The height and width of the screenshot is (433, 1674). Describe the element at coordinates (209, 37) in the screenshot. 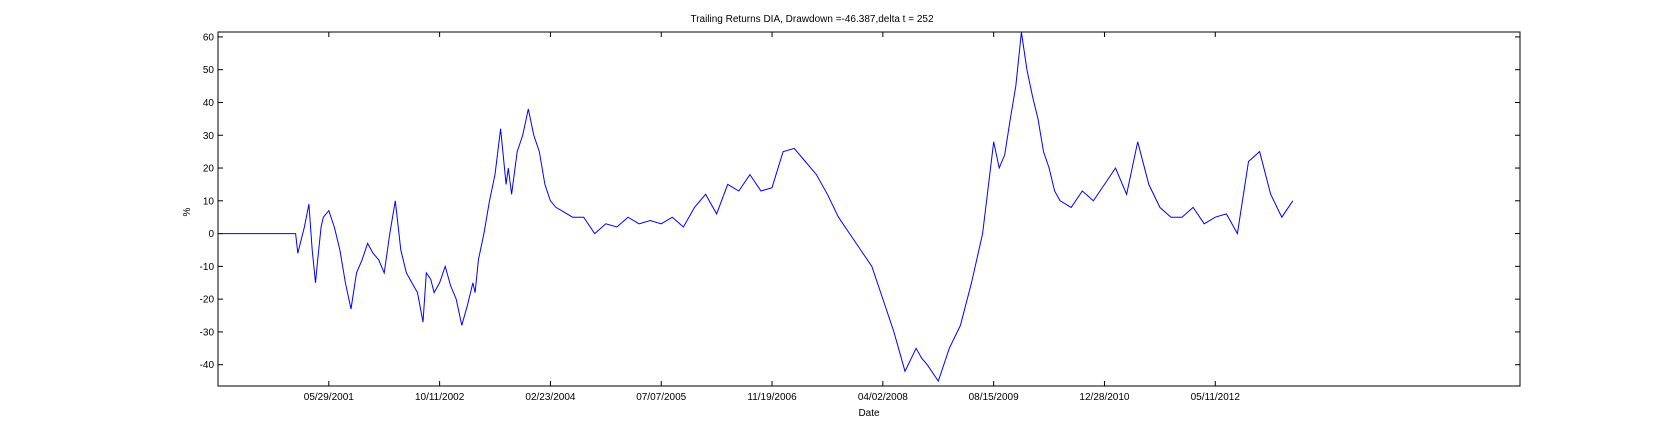

I see `y-tick-label: 60` at that location.